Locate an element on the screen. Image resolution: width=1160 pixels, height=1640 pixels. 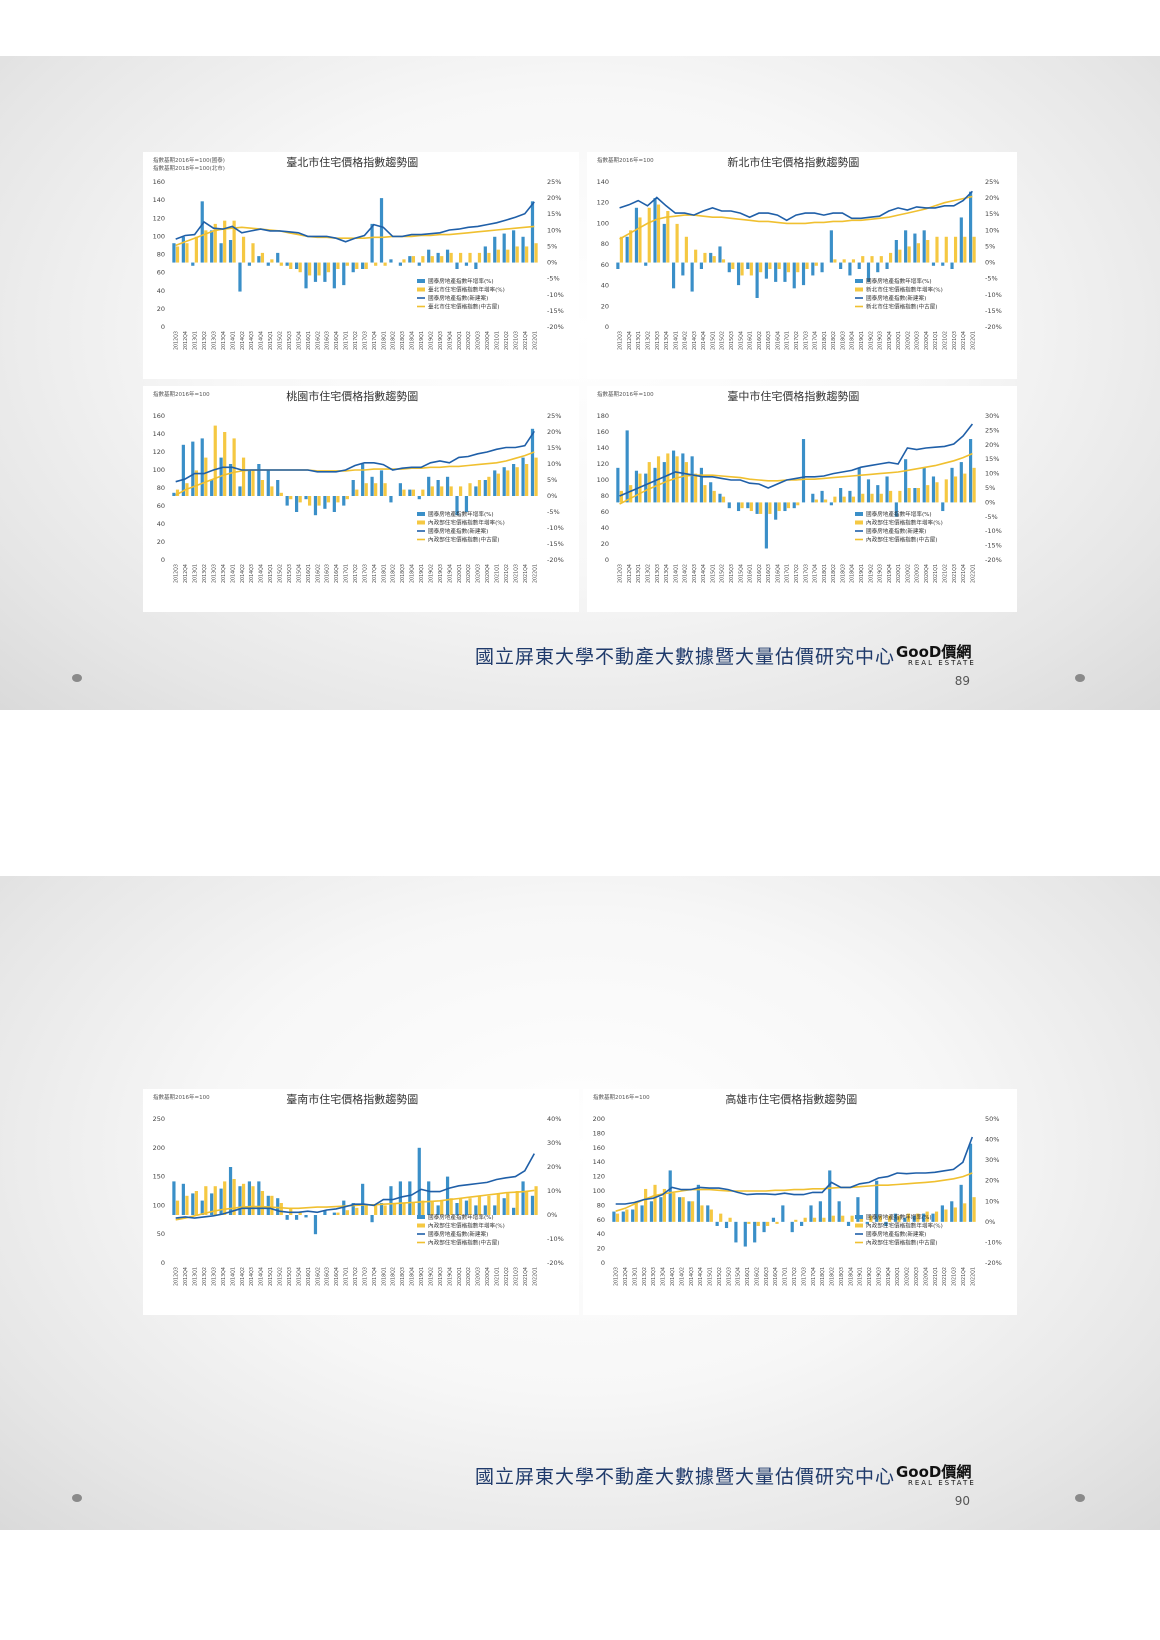
x-tick: 2018Q3 is located at coordinates (843, 340).